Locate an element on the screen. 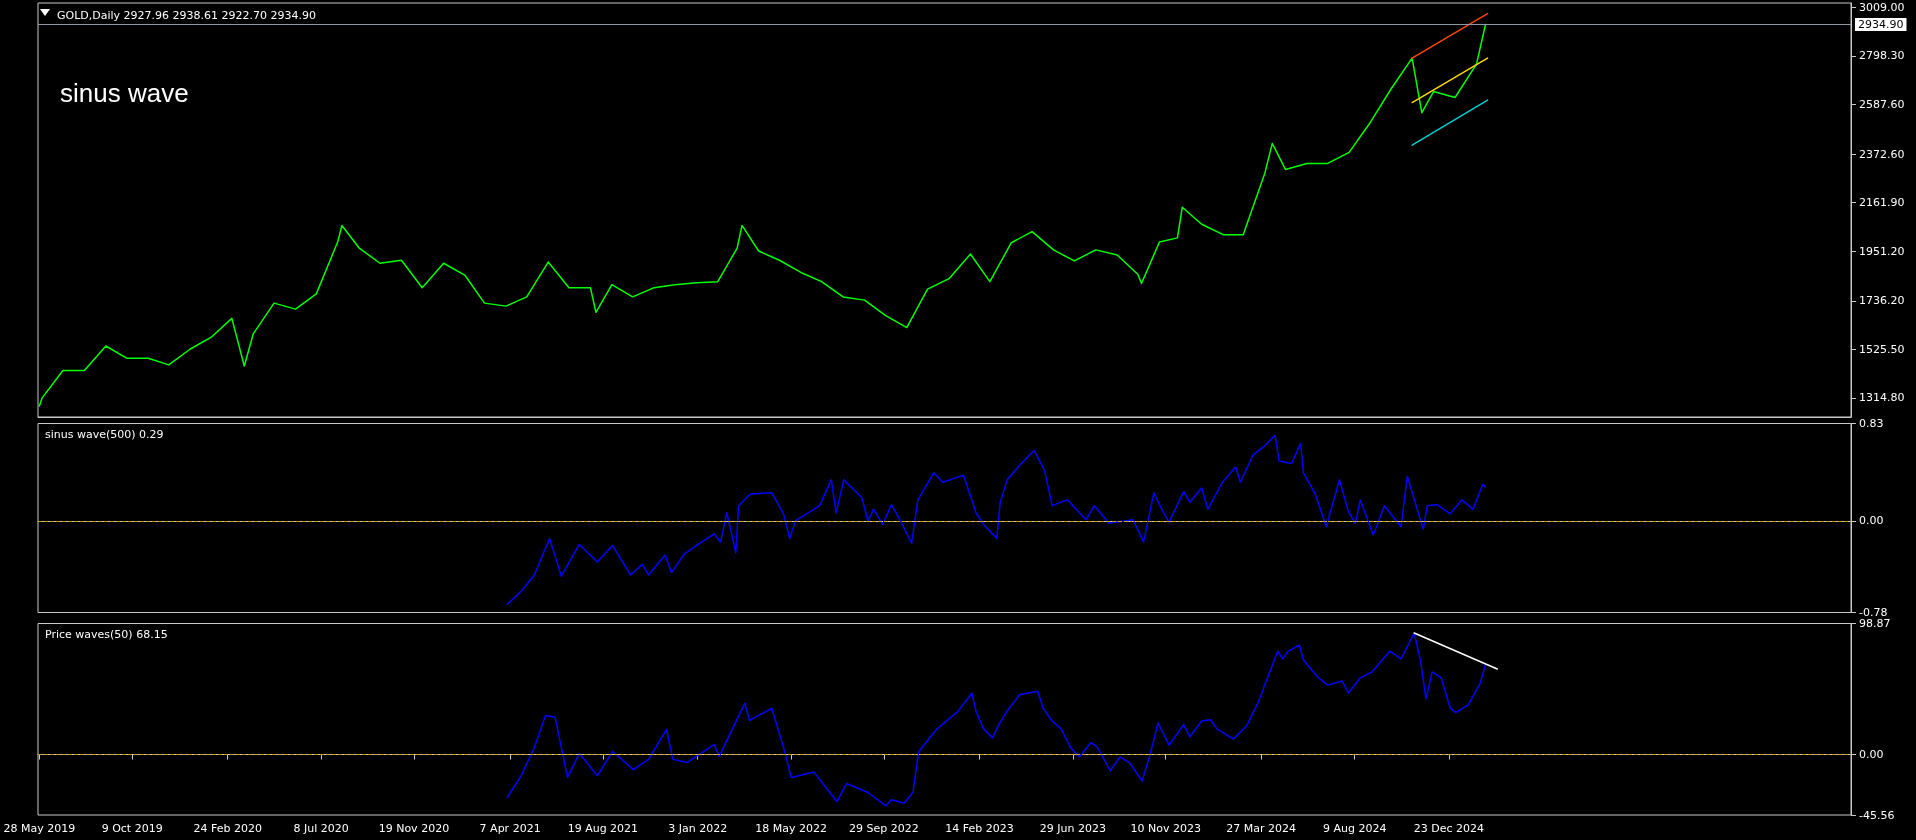  x-tick-label: 9 Aug 2024 is located at coordinates (1354, 828).